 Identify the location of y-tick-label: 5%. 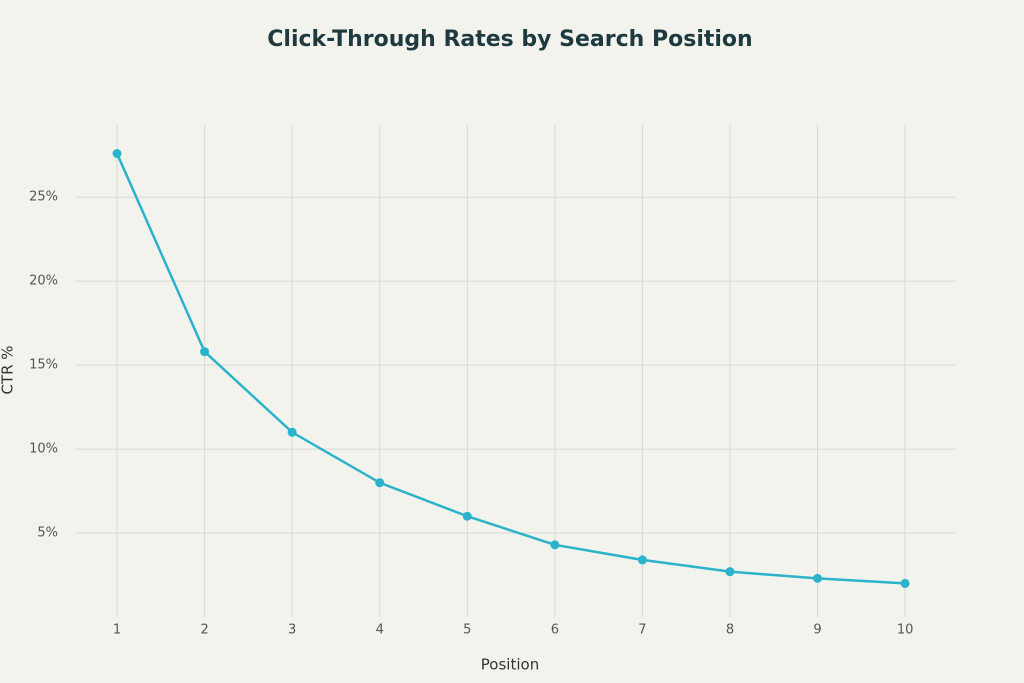
(47, 533).